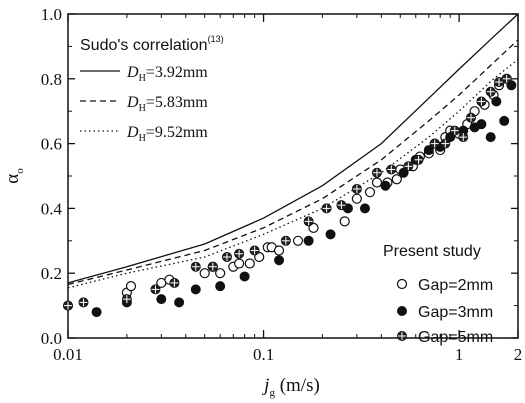 The height and width of the screenshot is (403, 525). What do you see at coordinates (132, 72) in the screenshot?
I see `legend-label-dh-1-sym: D` at bounding box center [132, 72].